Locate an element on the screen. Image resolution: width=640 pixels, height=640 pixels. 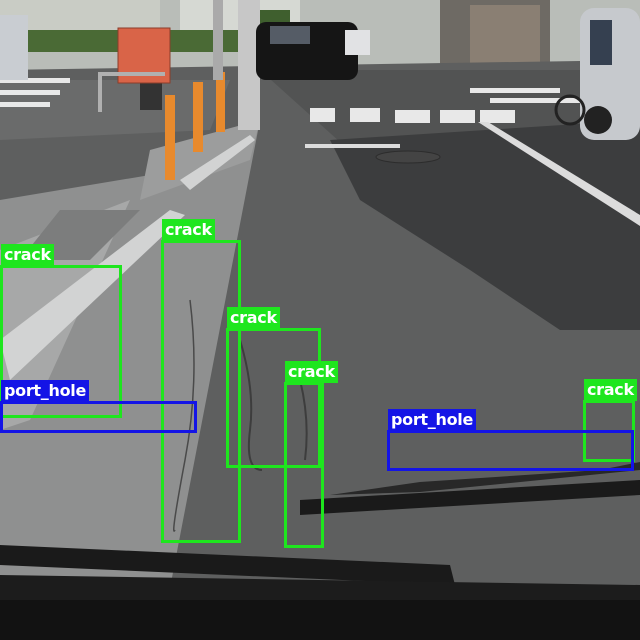
crack-label-5: crack is located at coordinates (610, 390).